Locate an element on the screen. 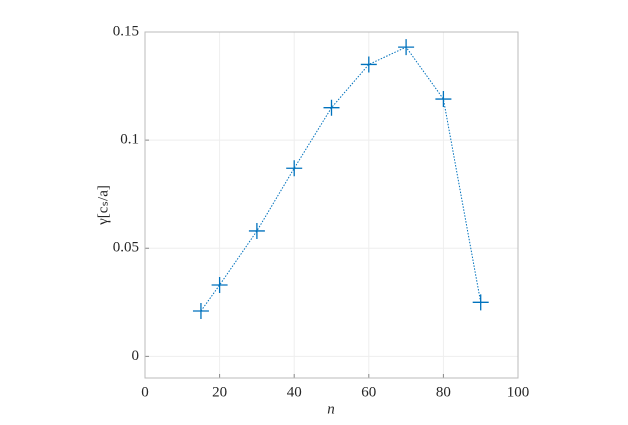  x-tick-label: 80 is located at coordinates (443, 392).